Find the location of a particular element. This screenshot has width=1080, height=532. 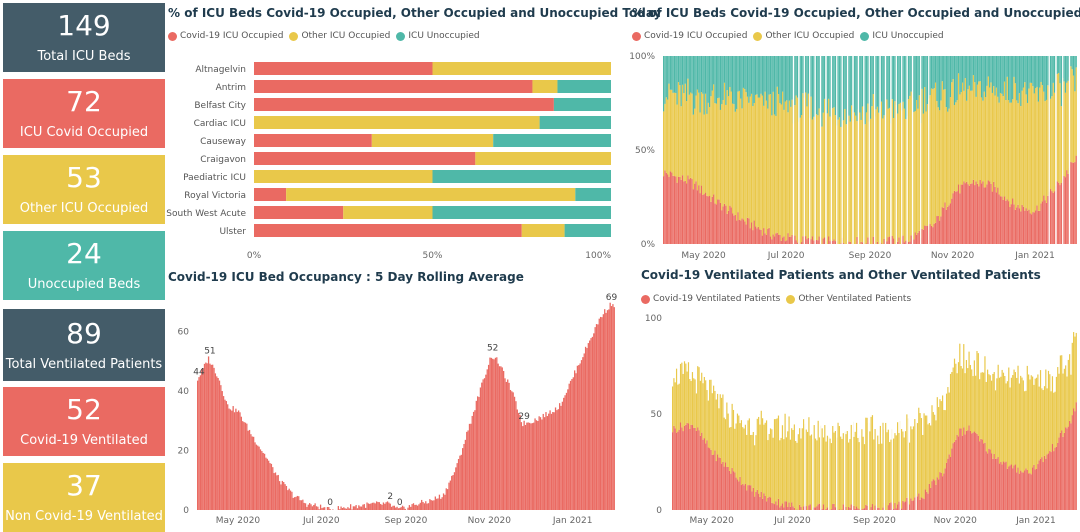

legend-item: Covid-19 Ventilated Patients is located at coordinates (710, 299).